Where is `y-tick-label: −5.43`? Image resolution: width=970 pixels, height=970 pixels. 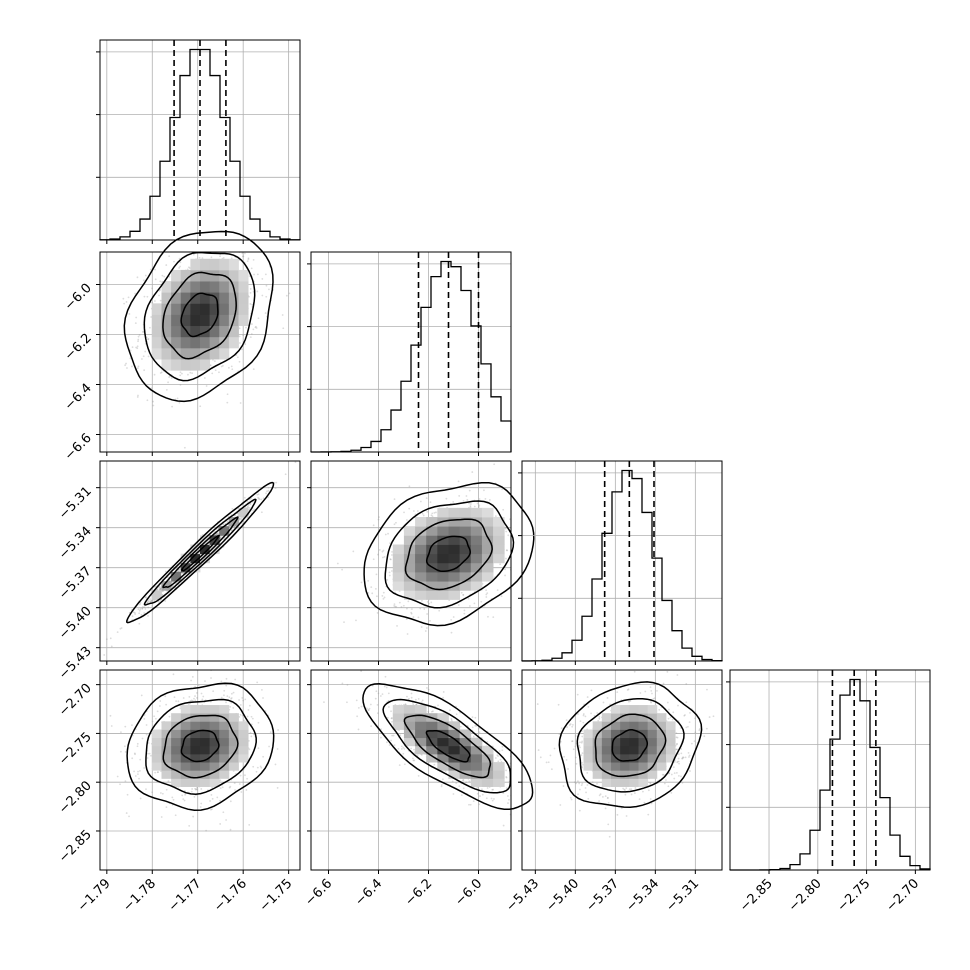
y-tick-label: −5.43 is located at coordinates (75, 663).